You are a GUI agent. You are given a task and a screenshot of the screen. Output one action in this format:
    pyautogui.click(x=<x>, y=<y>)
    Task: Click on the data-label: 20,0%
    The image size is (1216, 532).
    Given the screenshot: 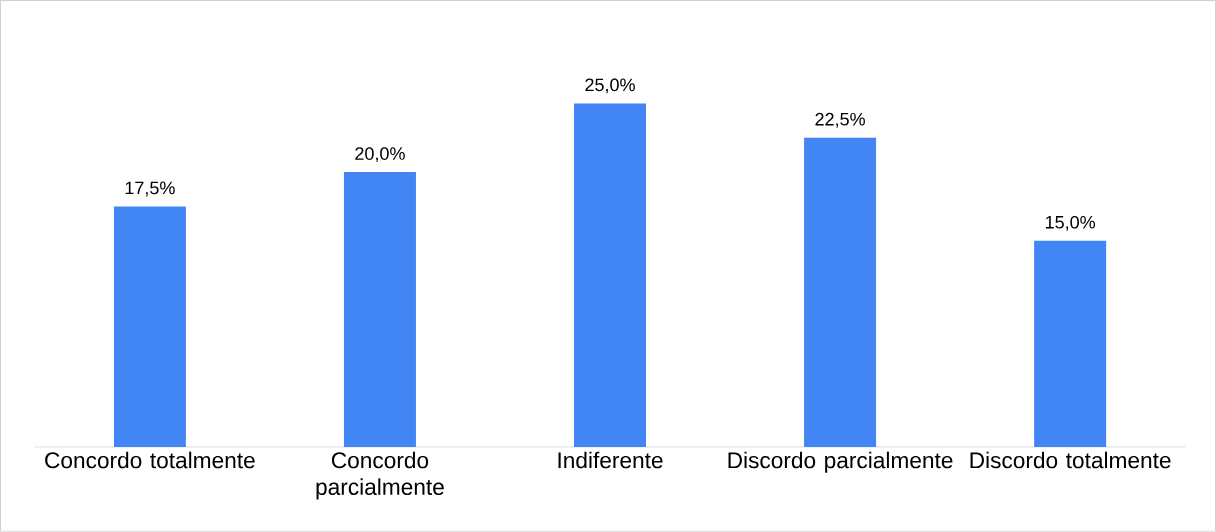 What is the action you would take?
    pyautogui.click(x=380, y=155)
    